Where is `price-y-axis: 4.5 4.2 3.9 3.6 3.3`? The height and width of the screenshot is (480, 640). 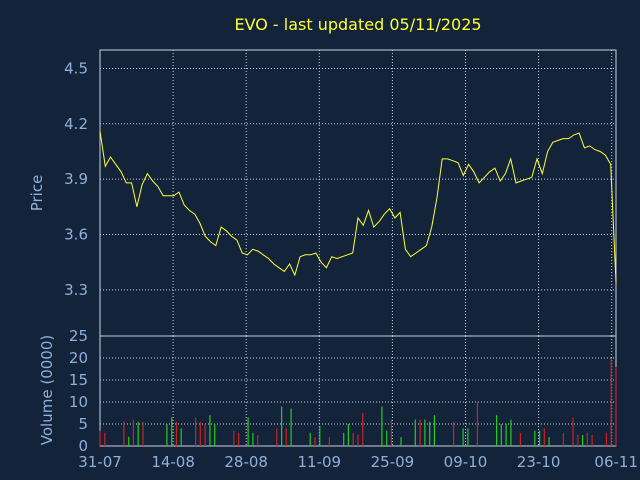
price-y-axis: 4.5 4.2 3.9 3.6 3.3 is located at coordinates (76, 178).